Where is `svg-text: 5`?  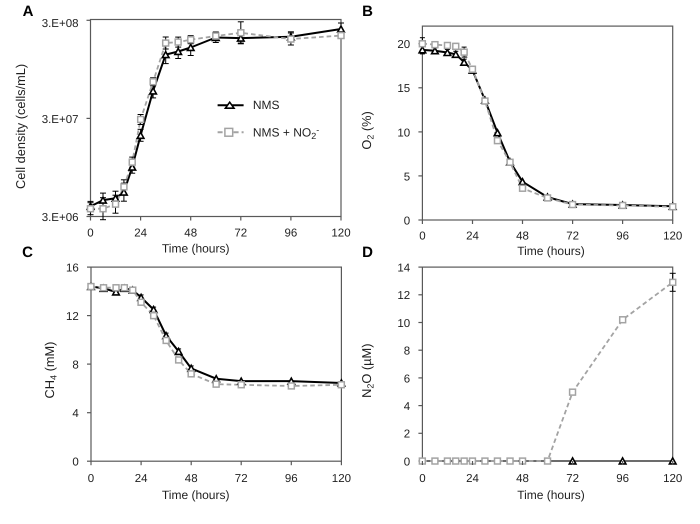
svg-text: 5 is located at coordinates (407, 177).